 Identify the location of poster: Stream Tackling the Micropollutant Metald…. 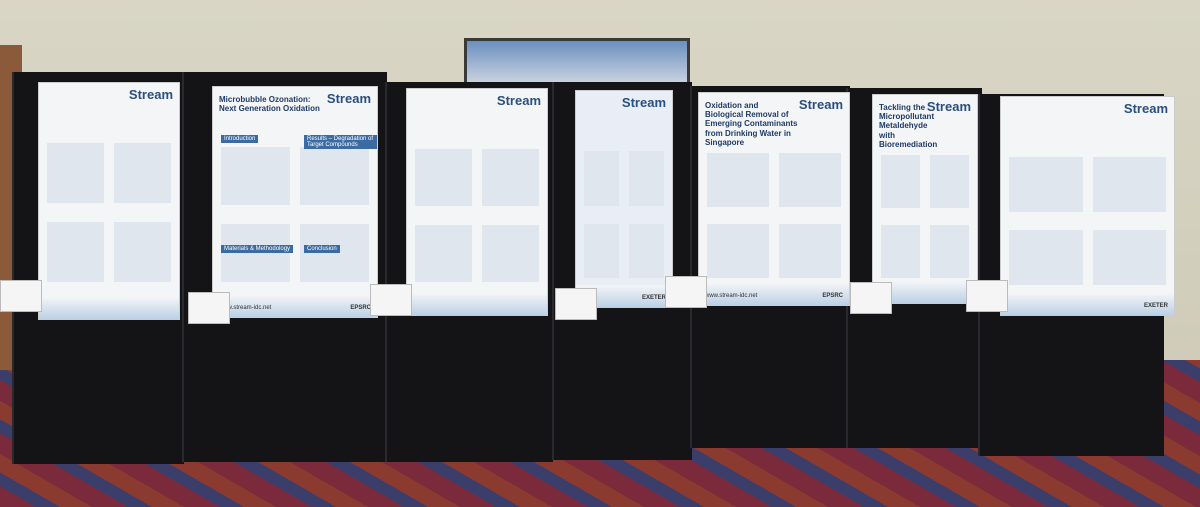
(925, 199).